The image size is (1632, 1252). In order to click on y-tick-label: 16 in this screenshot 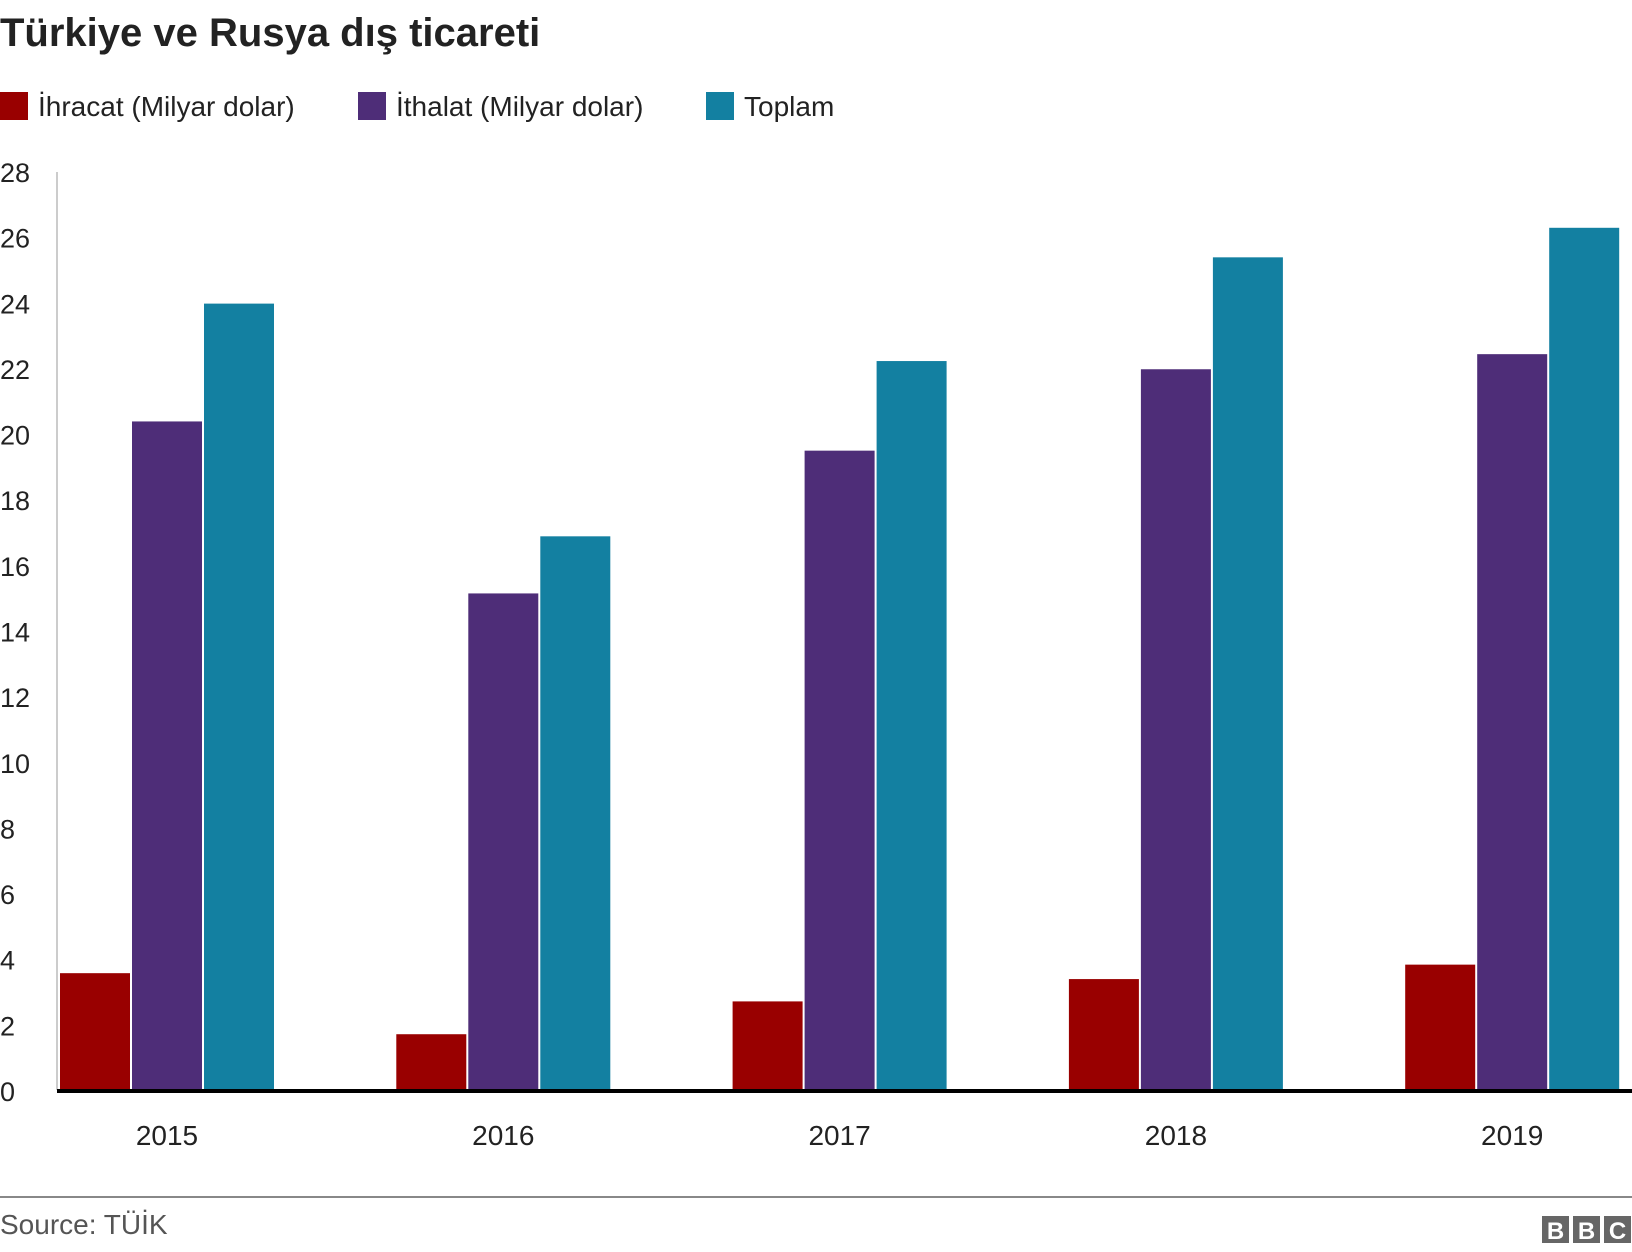, I will do `click(15, 567)`.